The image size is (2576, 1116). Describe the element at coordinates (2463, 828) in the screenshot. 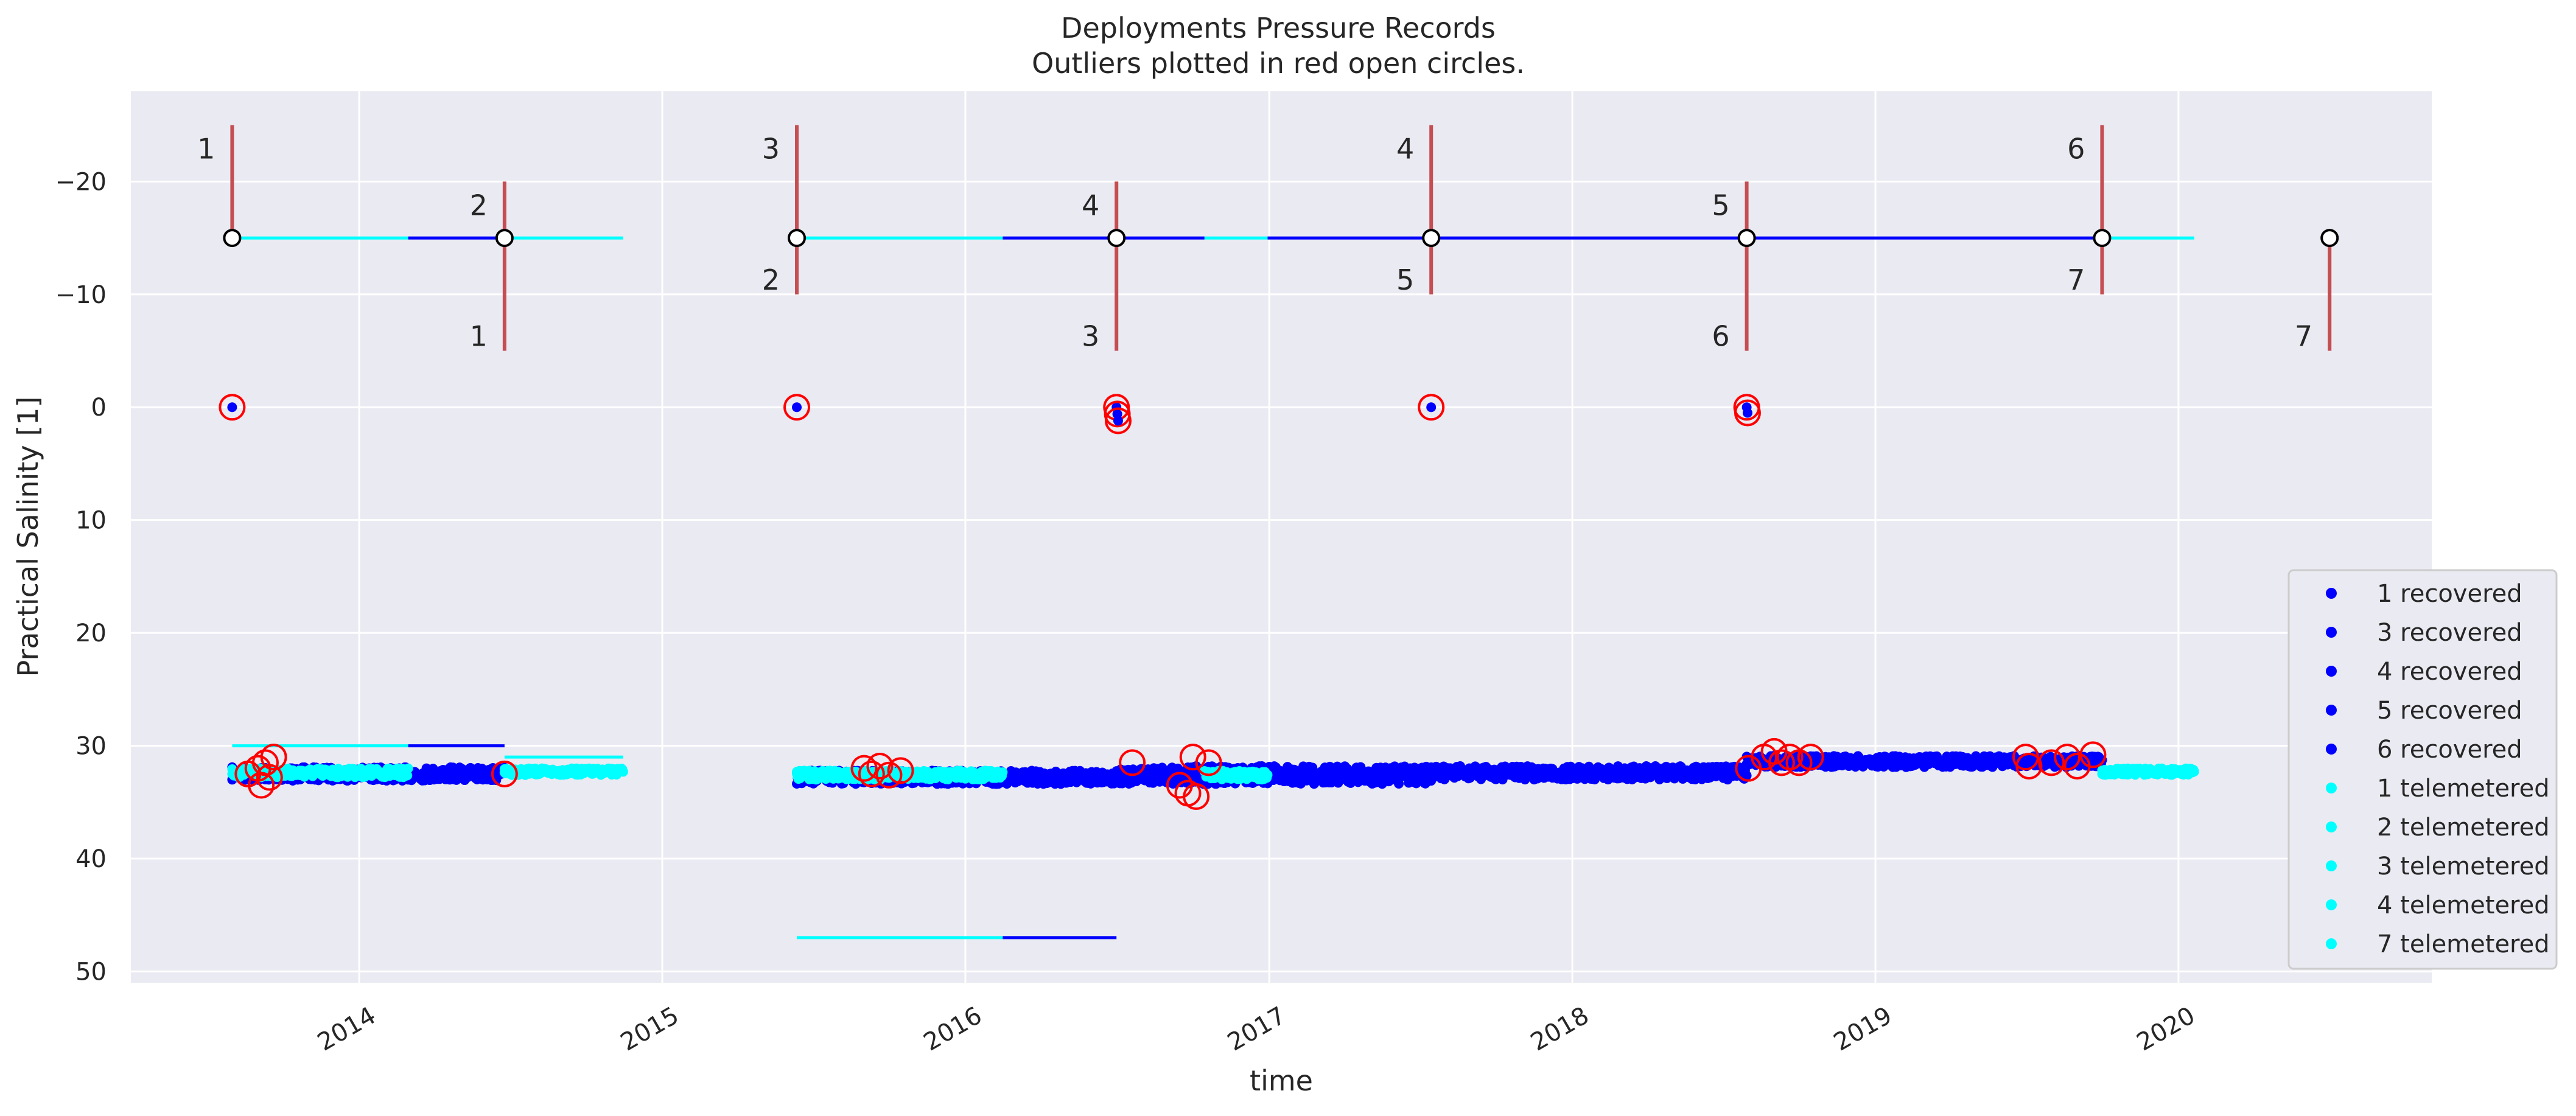

I see `legend-entry: 2 telemetered` at that location.